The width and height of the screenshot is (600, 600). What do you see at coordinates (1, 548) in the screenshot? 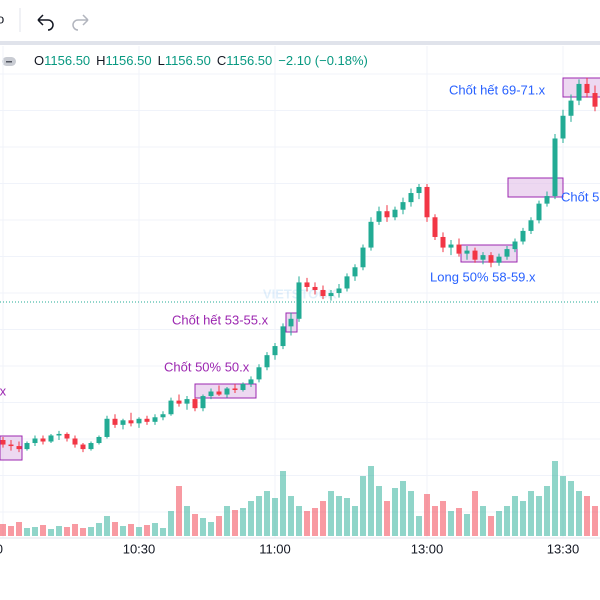
I see `x-tick-label: 00` at bounding box center [1, 548].